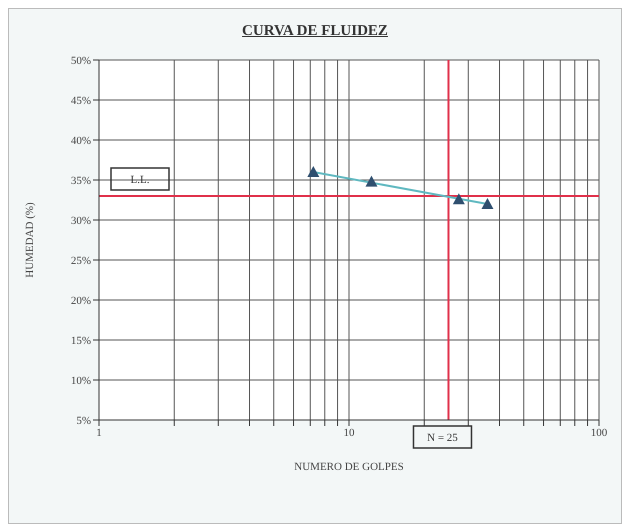 The width and height of the screenshot is (630, 531). What do you see at coordinates (80, 260) in the screenshot?
I see `y-tick-label: 25%` at bounding box center [80, 260].